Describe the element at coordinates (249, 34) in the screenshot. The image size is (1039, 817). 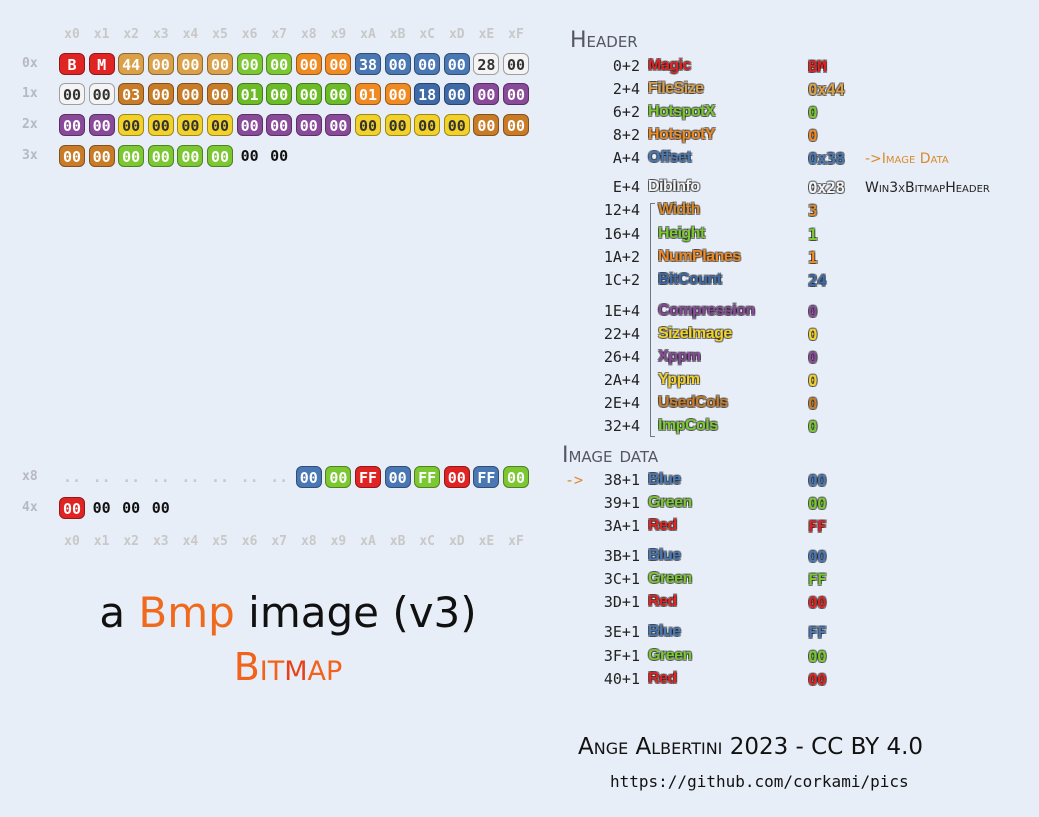
I see `column-header: x6` at that location.